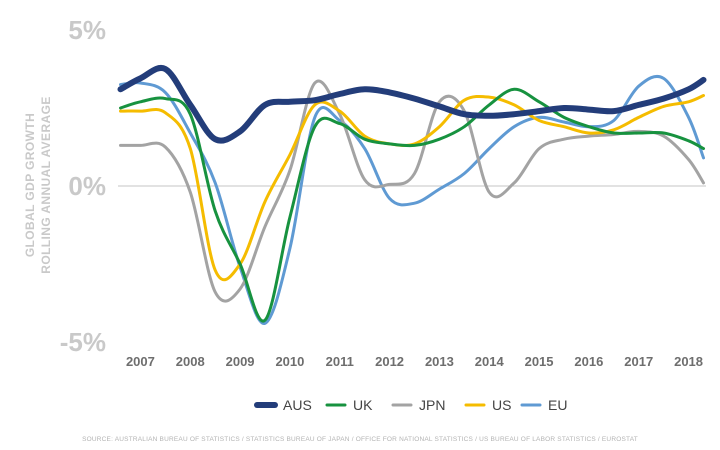 This screenshot has height=450, width=720. I want to click on x-tick-label: 2012, so click(389, 361).